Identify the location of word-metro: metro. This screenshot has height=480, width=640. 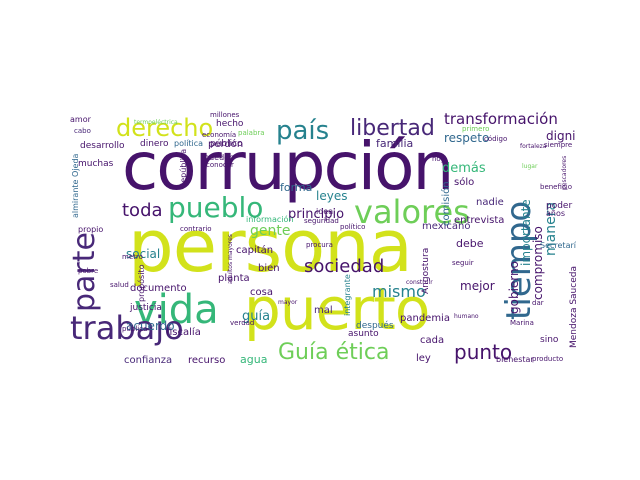
(132, 257).